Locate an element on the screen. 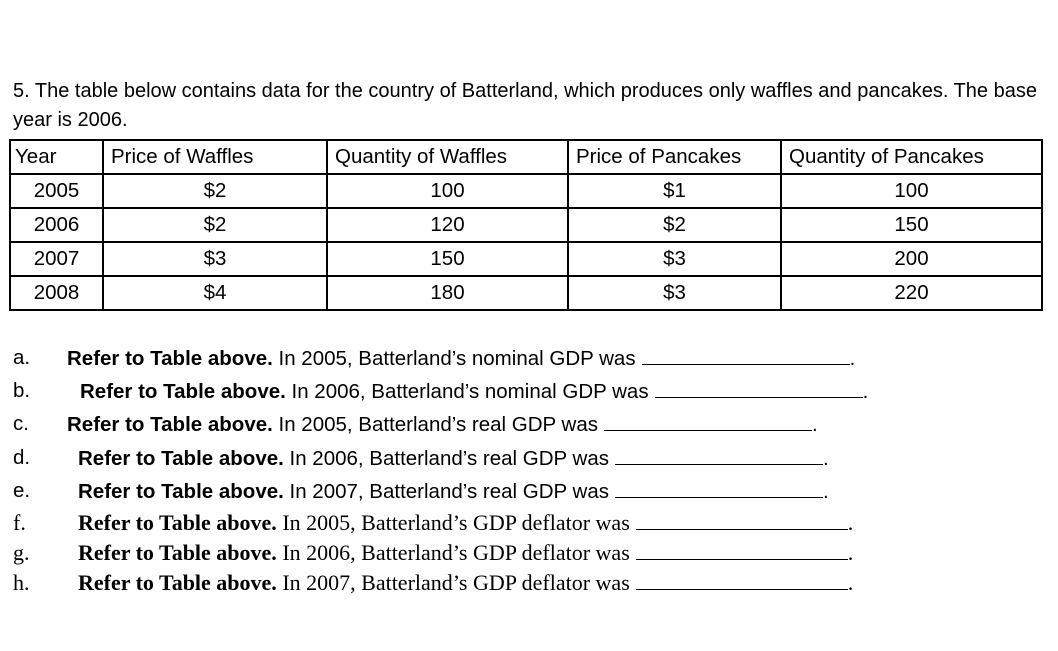  cell-quantity-waffles: 180 is located at coordinates (447, 293).